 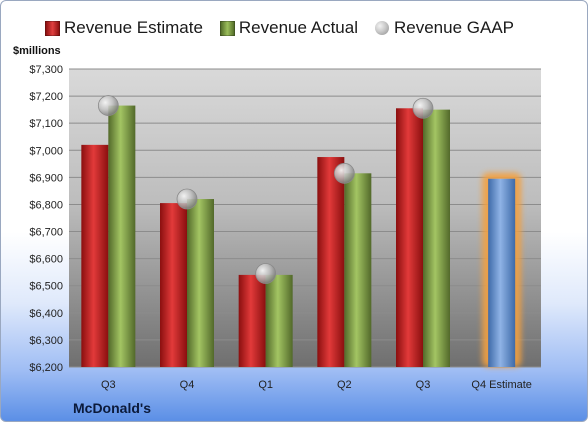 I want to click on y-tick-label: $6,200, so click(x=46, y=368).